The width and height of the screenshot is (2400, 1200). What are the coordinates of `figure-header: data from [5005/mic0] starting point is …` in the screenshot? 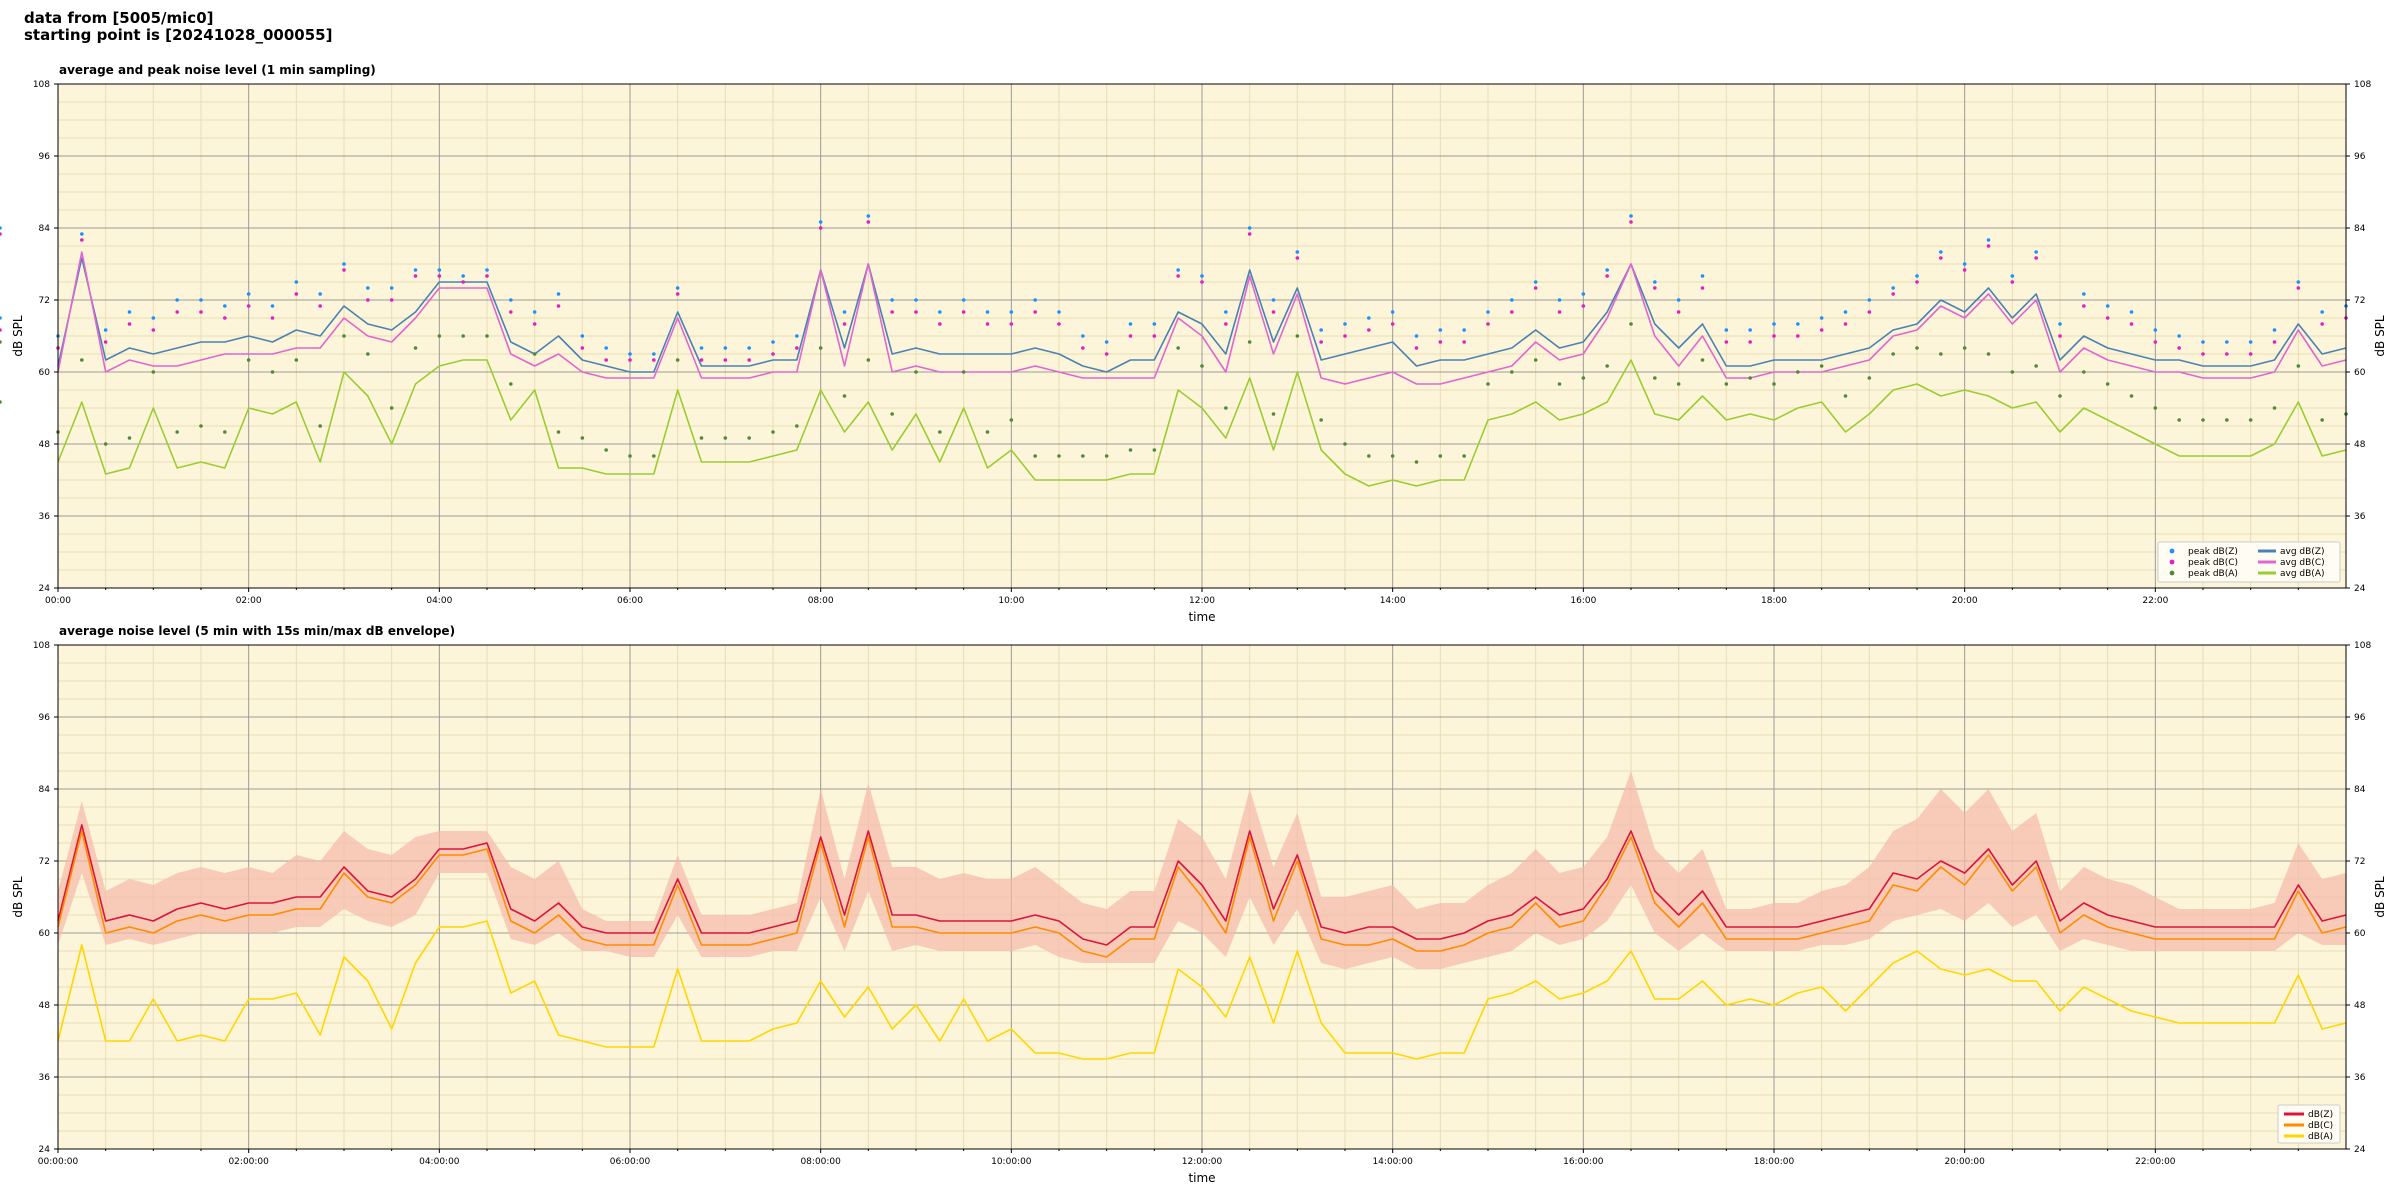 It's located at (178, 27).